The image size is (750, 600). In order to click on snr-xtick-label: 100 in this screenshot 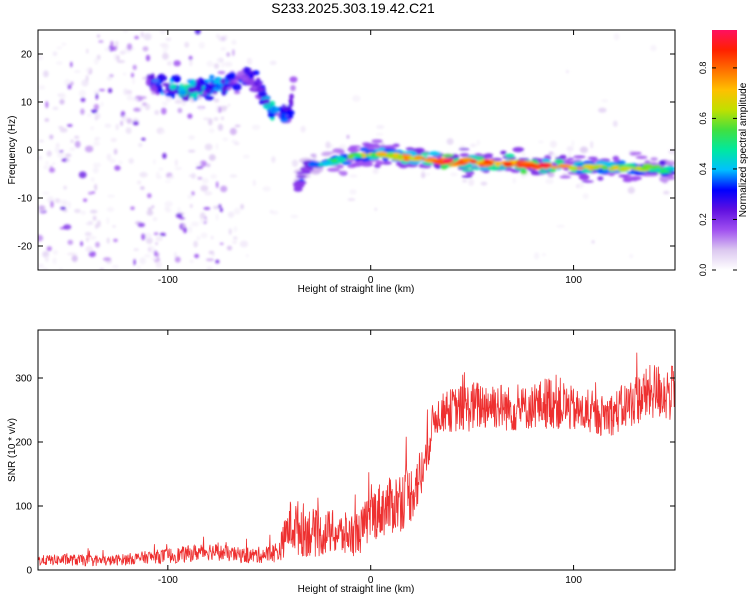, I will do `click(573, 580)`.